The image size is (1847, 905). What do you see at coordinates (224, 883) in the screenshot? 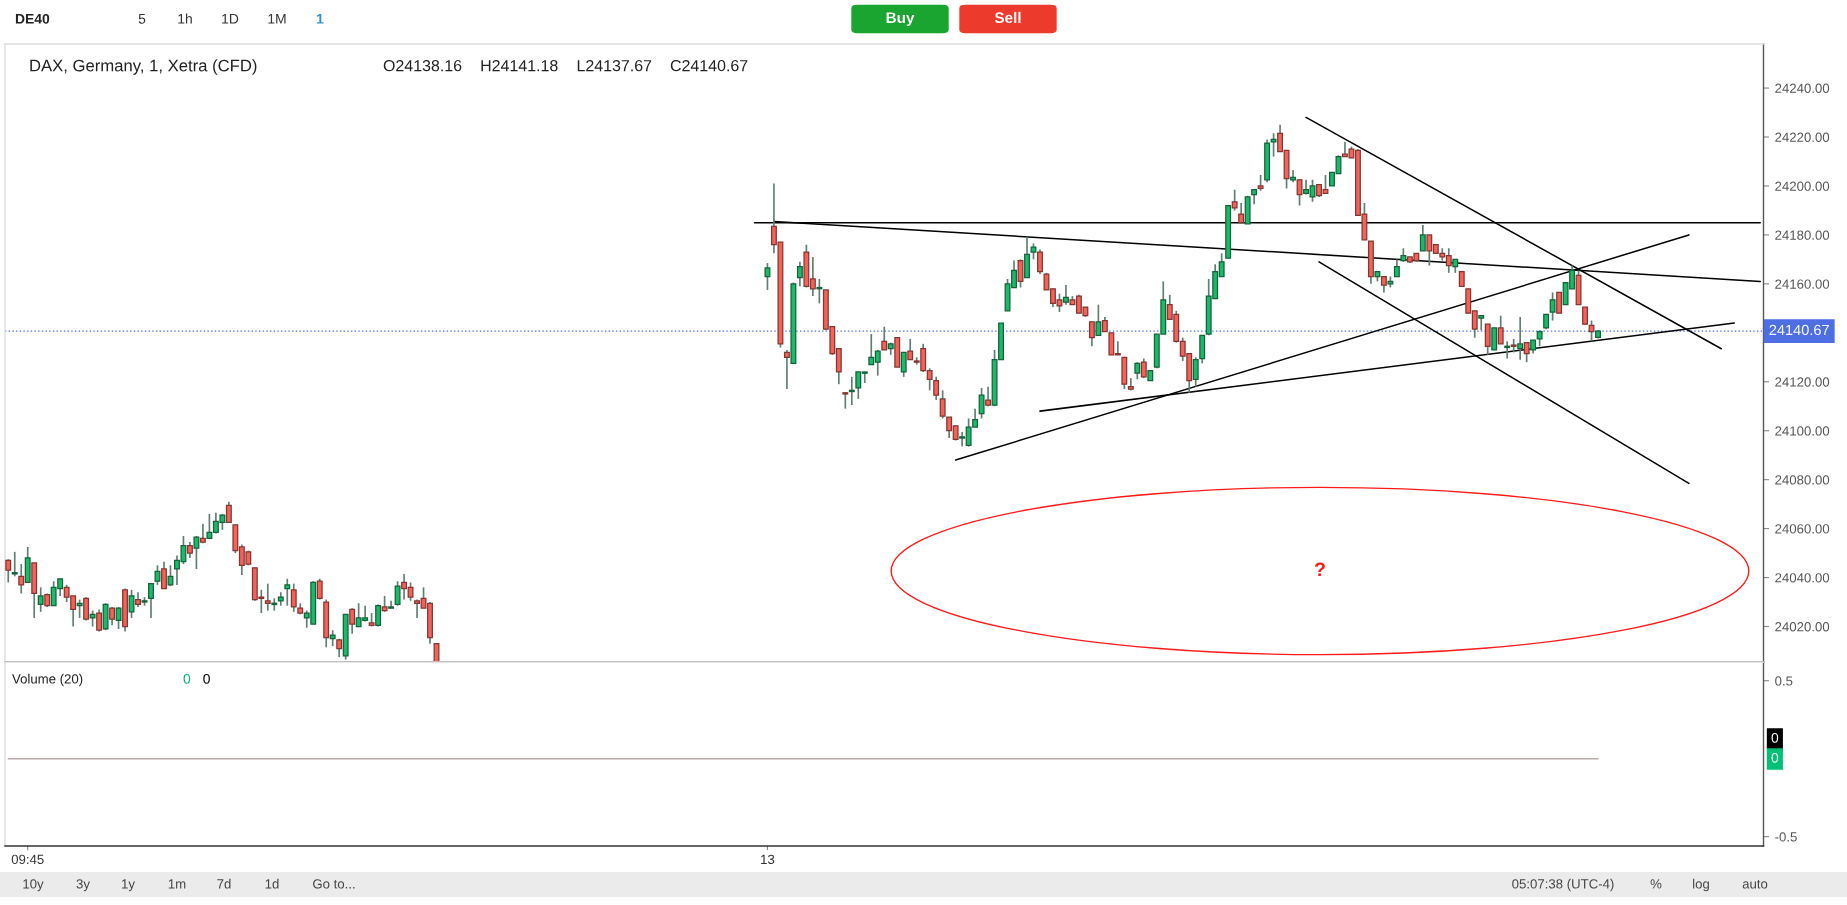
I see `text: 7d` at bounding box center [224, 883].